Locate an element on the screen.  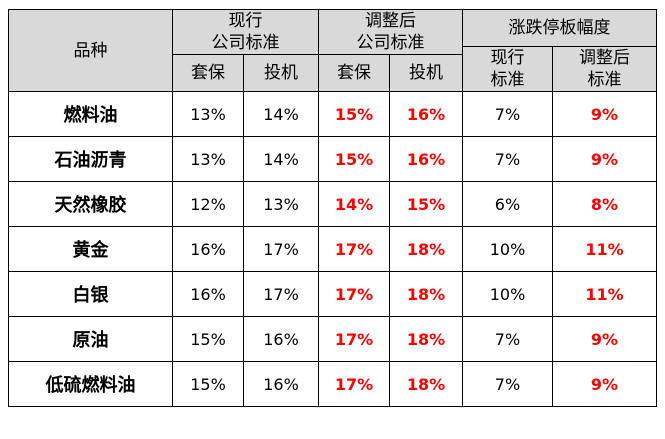
table-row: 白银 16% 17% 17% 18% 10% 11% is located at coordinates (332, 294).